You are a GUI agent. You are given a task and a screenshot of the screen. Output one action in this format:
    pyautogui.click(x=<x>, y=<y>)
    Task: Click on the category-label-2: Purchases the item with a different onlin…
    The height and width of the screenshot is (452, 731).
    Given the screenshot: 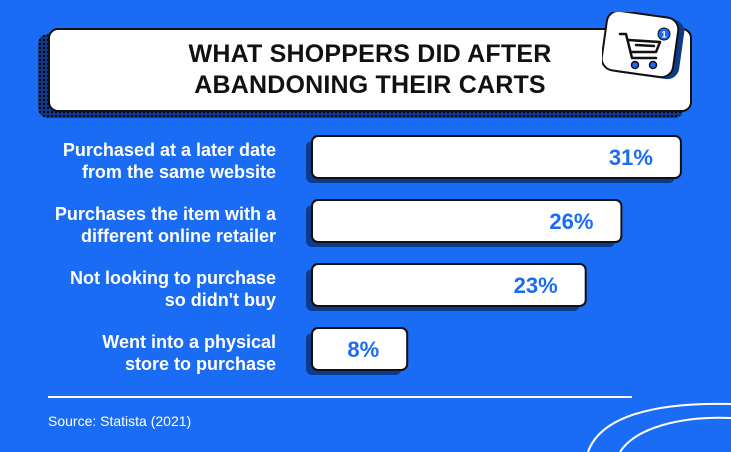 What is the action you would take?
    pyautogui.click(x=166, y=225)
    